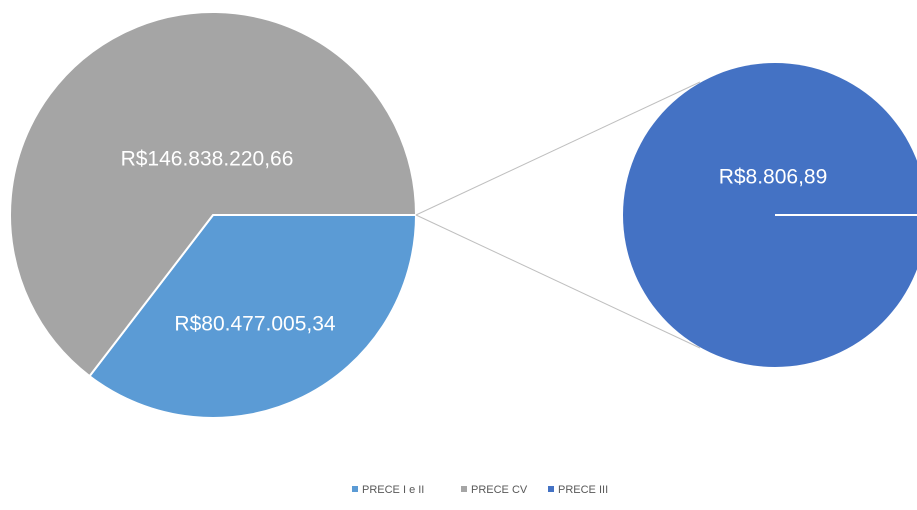  Describe the element at coordinates (393, 490) in the screenshot. I see `legend-label: PRECE I e II` at that location.